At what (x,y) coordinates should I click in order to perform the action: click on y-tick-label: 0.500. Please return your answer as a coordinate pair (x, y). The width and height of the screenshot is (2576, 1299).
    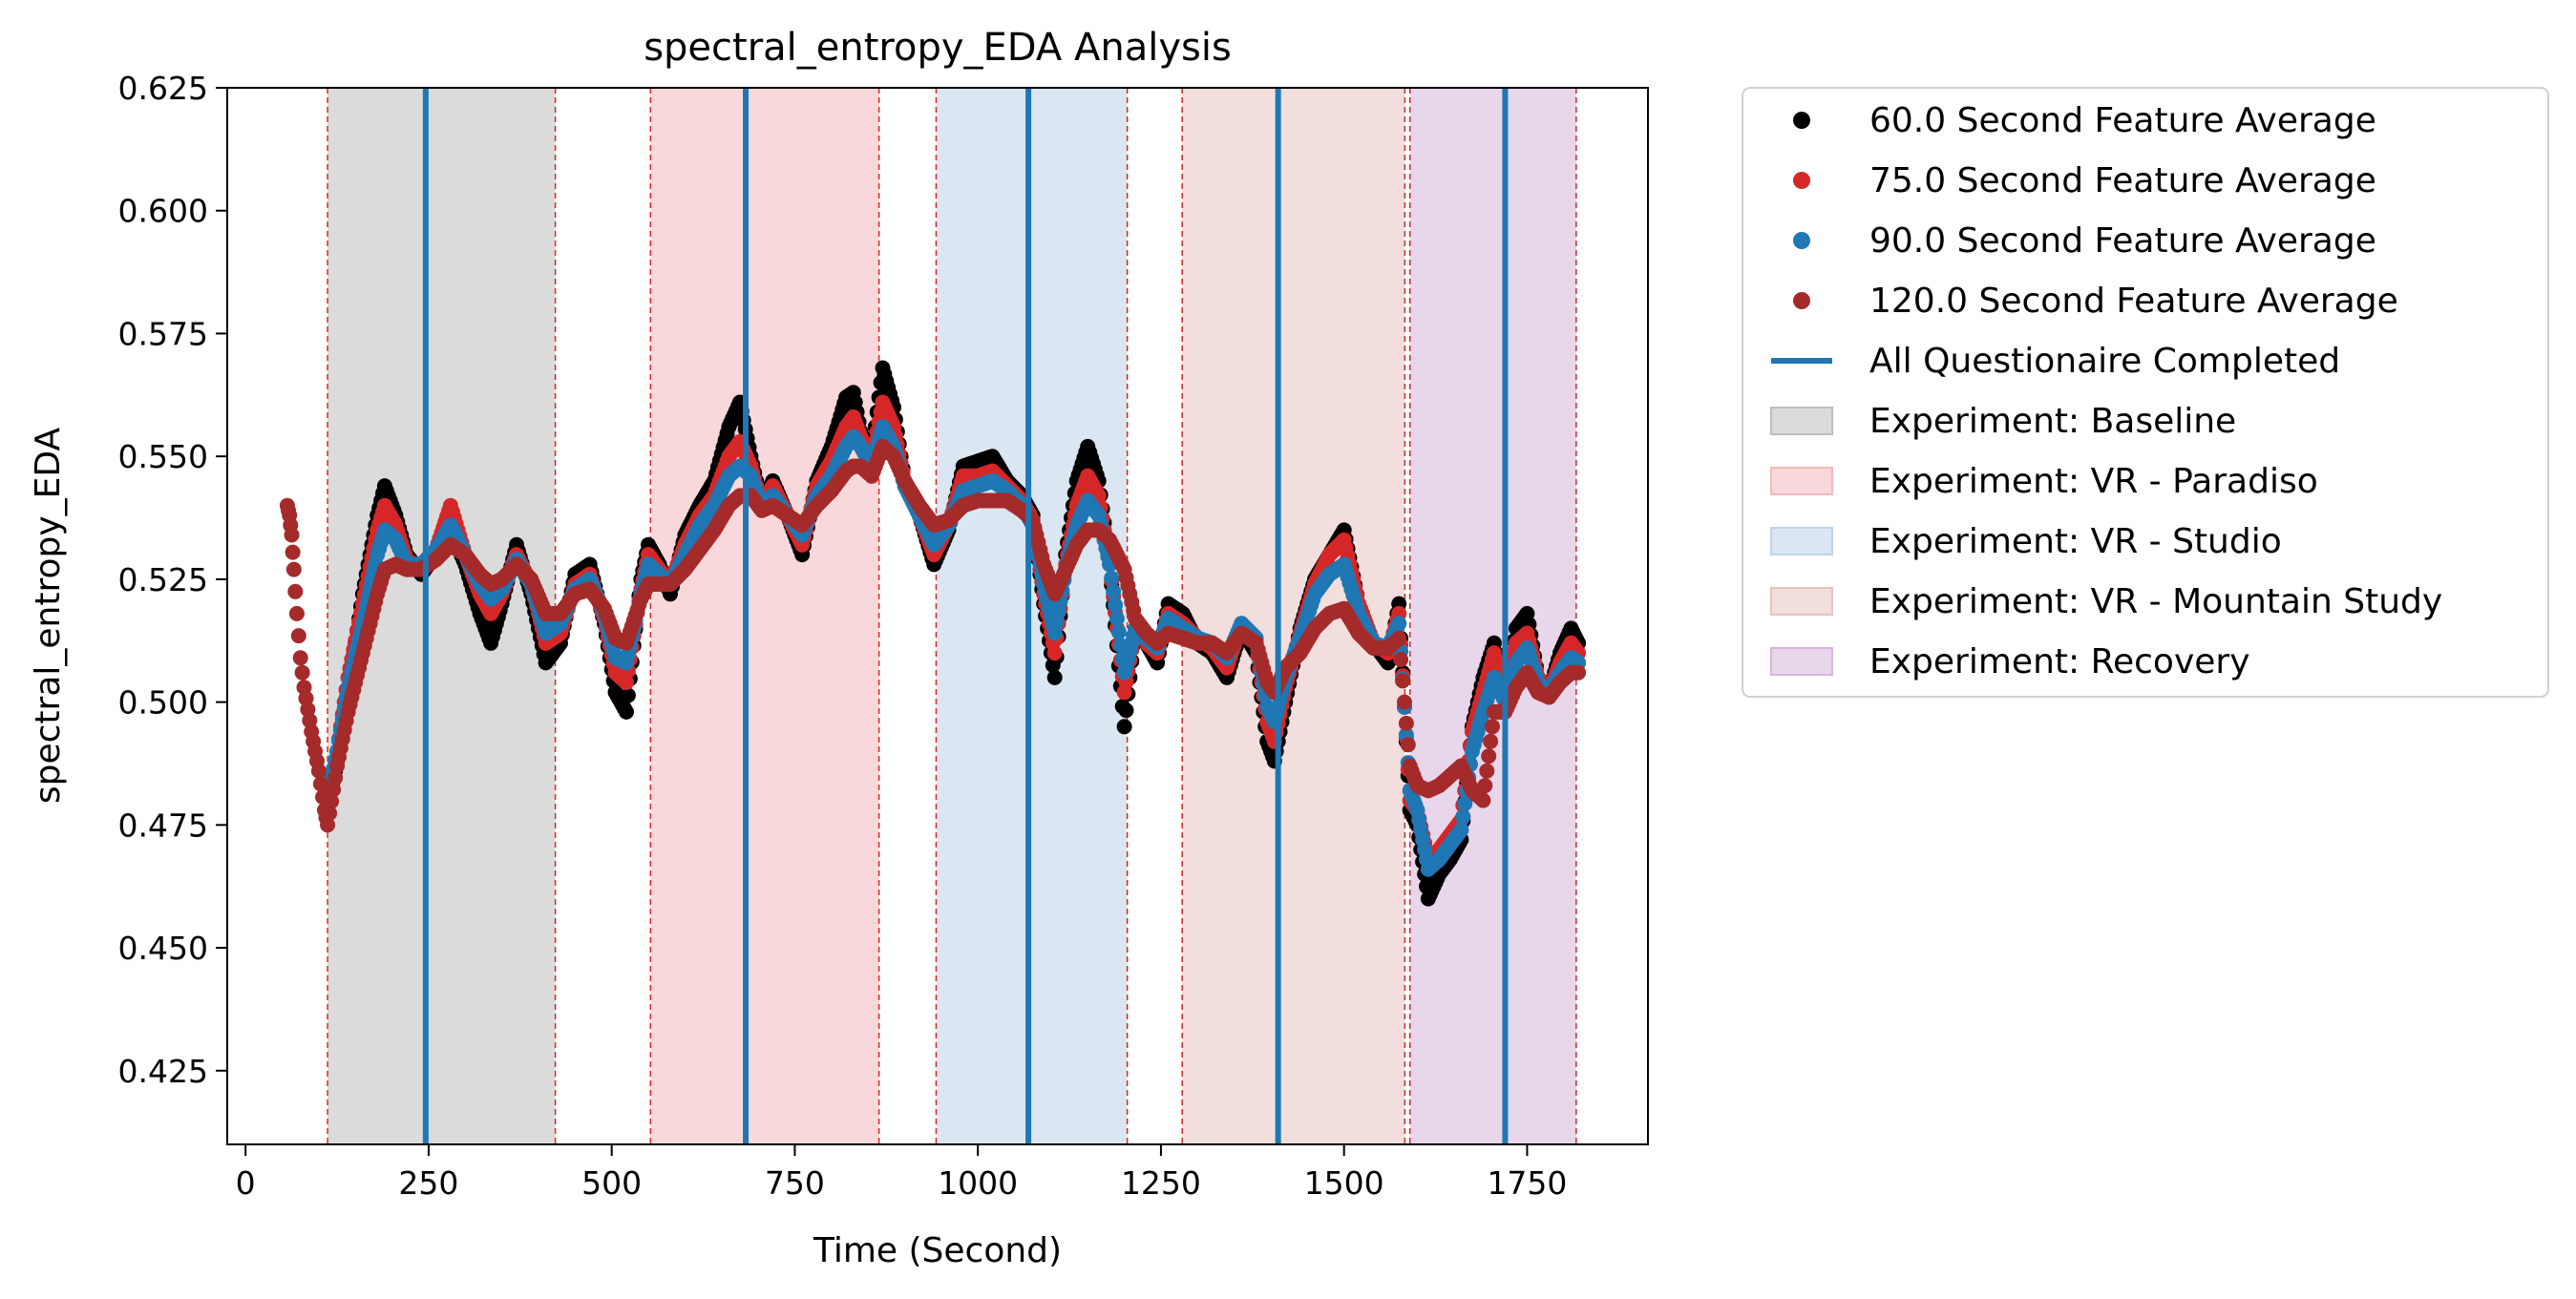
    Looking at the image, I should click on (163, 703).